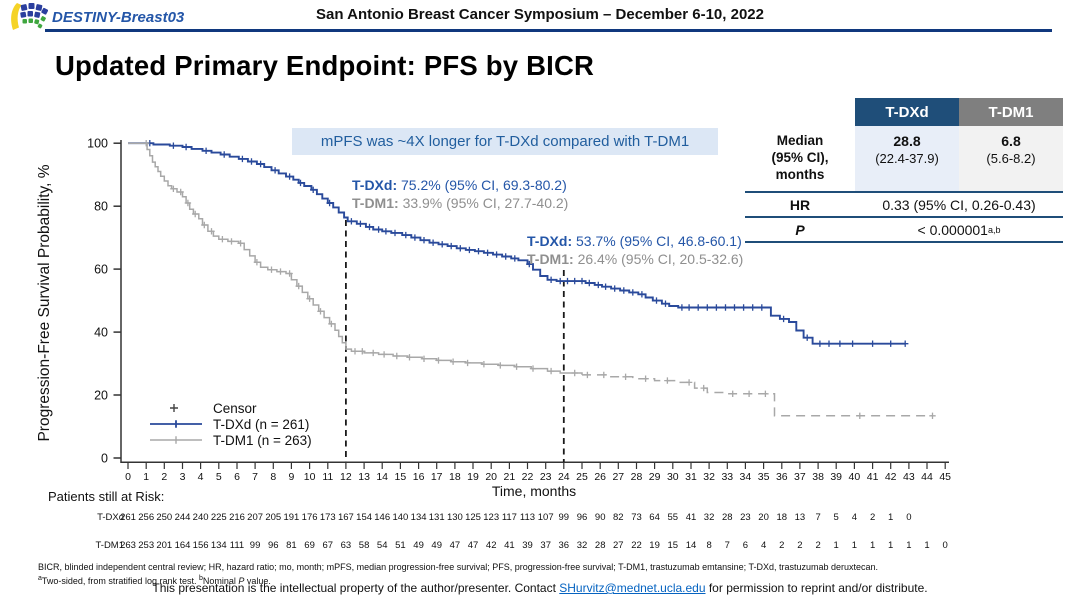 Image resolution: width=1080 pixels, height=608 pixels. I want to click on svg-text: 176, so click(310, 517).